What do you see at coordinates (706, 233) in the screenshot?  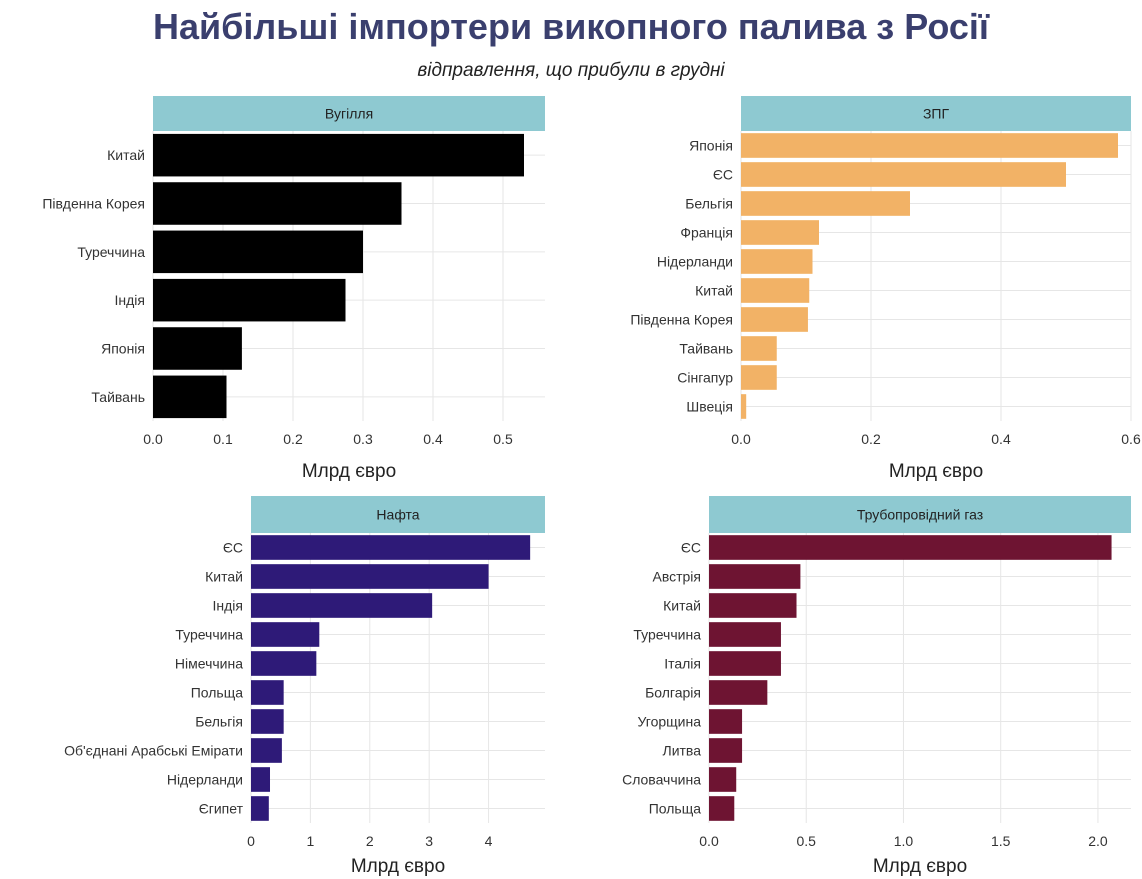 I see `category-label: Франція` at bounding box center [706, 233].